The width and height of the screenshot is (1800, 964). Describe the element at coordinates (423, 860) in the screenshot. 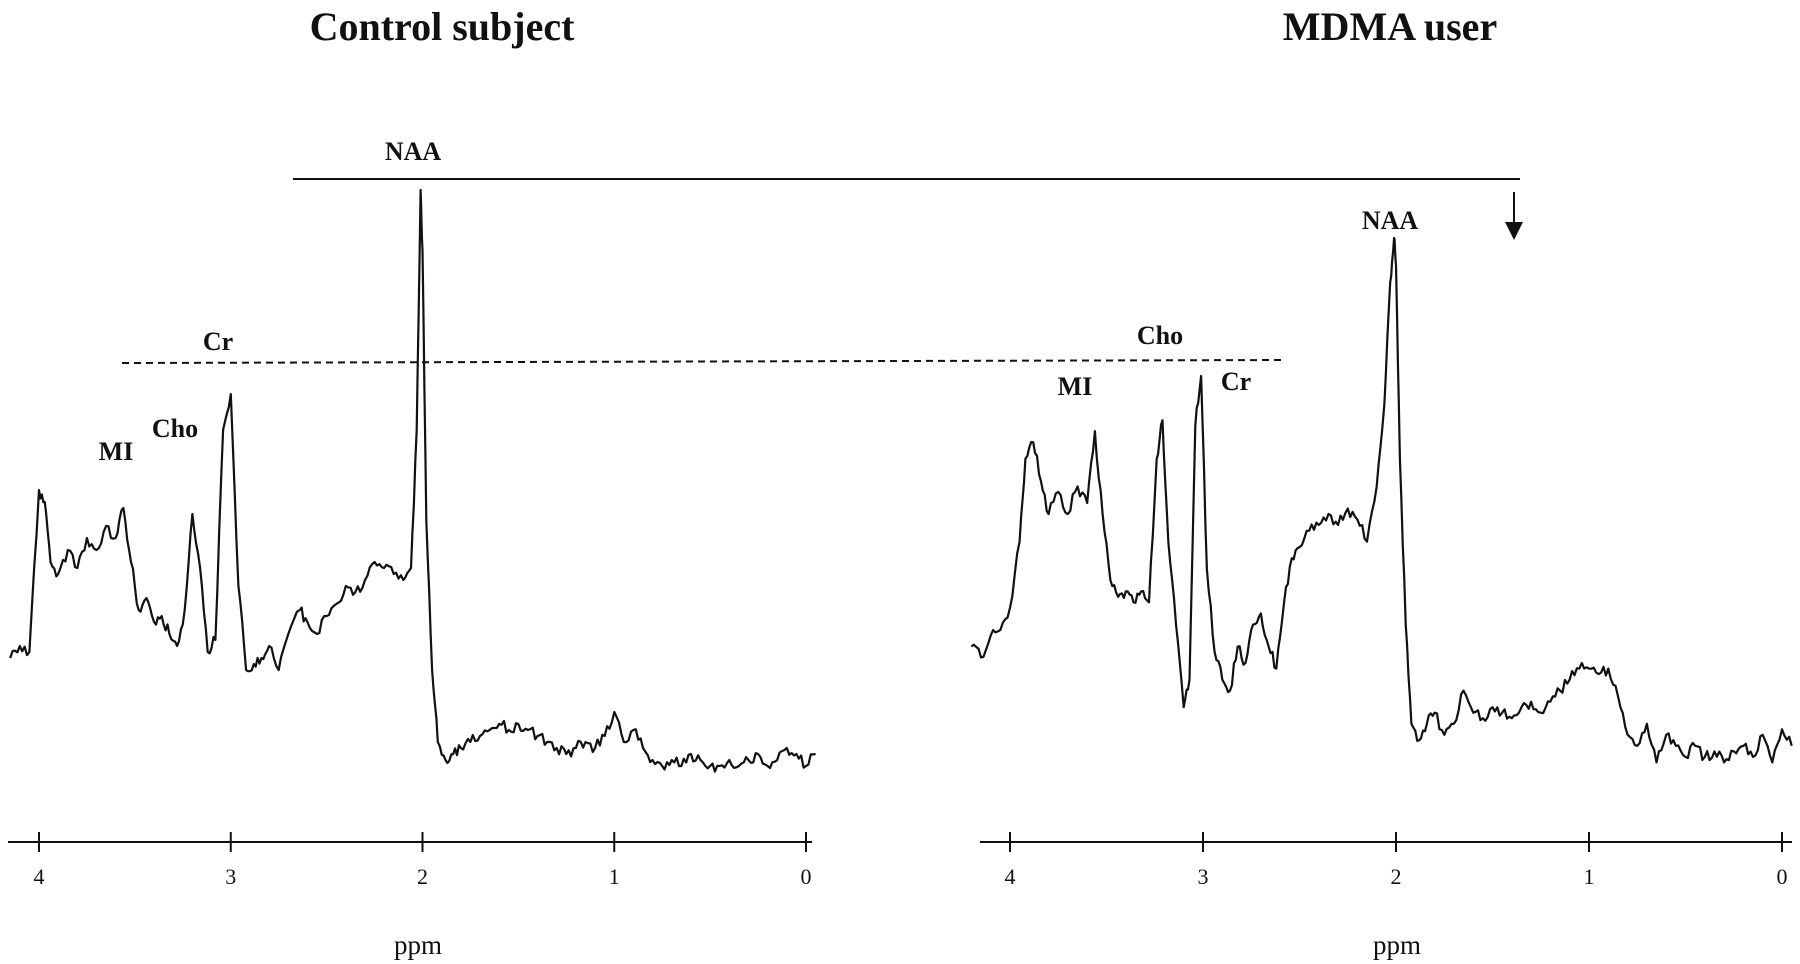

I see `control-x-ticks: 4 3 2 1 0` at that location.